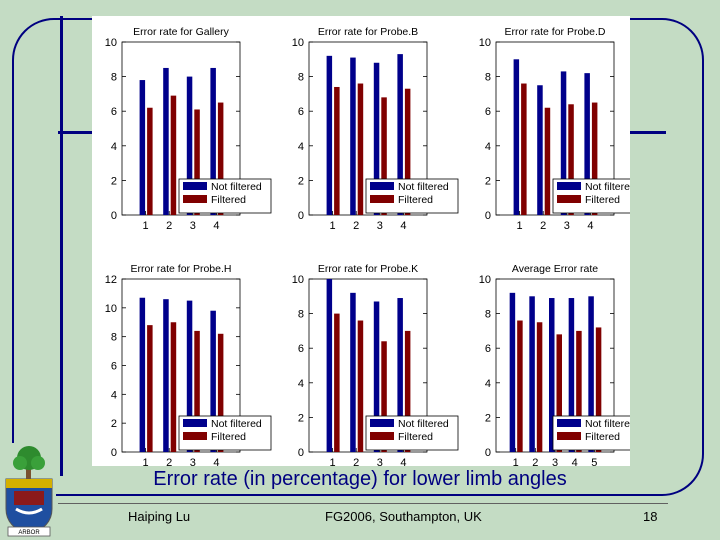 This screenshot has width=720, height=540. What do you see at coordinates (363, 503) in the screenshot?
I see `footer-rule` at bounding box center [363, 503].